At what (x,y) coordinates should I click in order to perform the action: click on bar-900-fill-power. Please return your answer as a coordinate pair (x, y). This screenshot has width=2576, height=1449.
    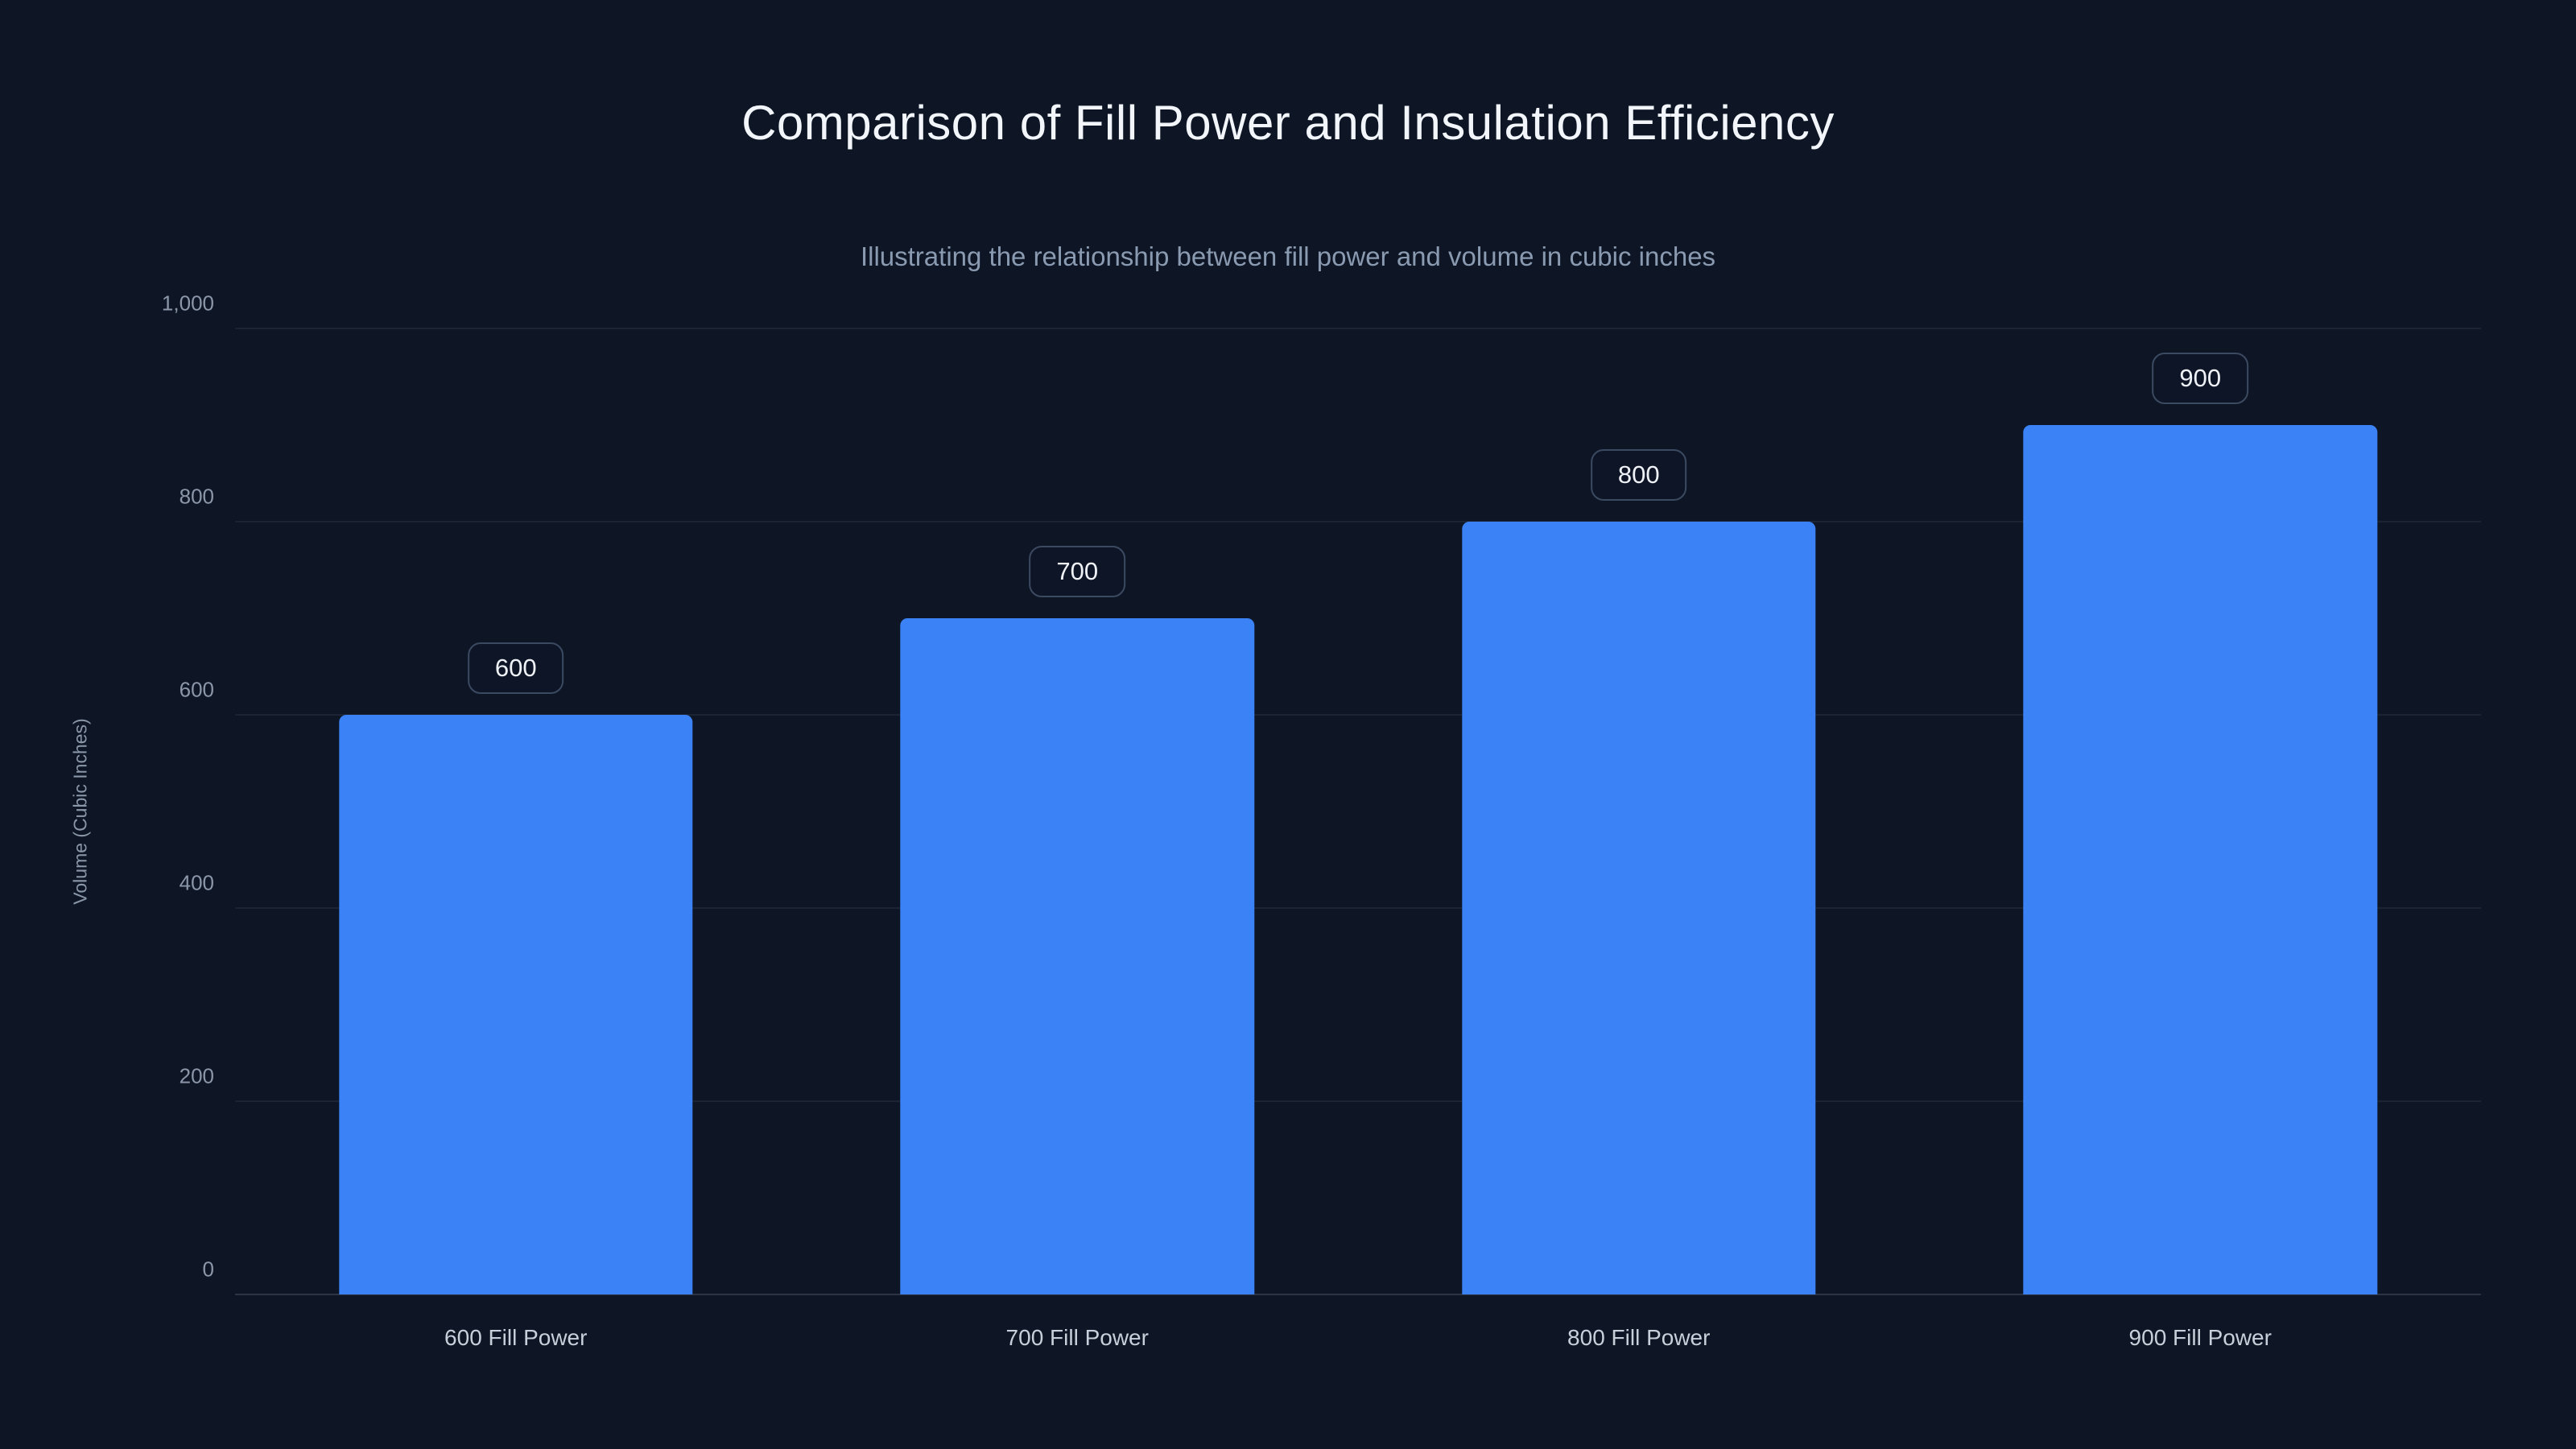
    Looking at the image, I should click on (2200, 859).